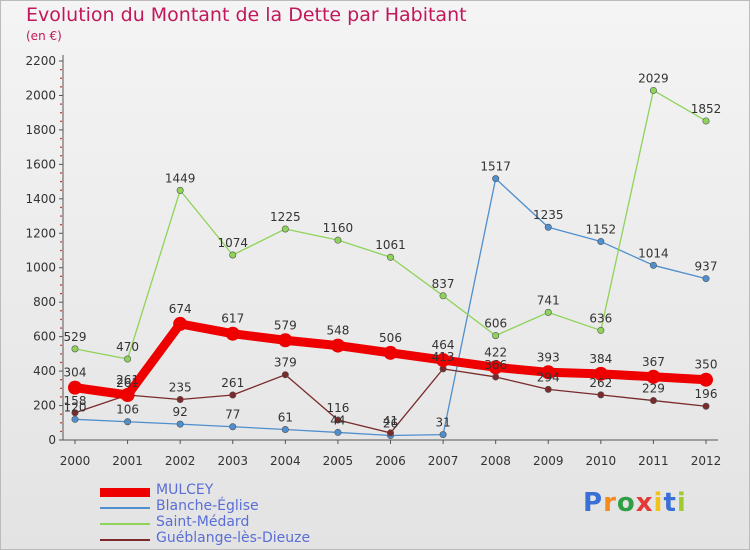 The width and height of the screenshot is (750, 550). Describe the element at coordinates (601, 230) in the screenshot. I see `data-label-blanche-eglise: 1152` at that location.